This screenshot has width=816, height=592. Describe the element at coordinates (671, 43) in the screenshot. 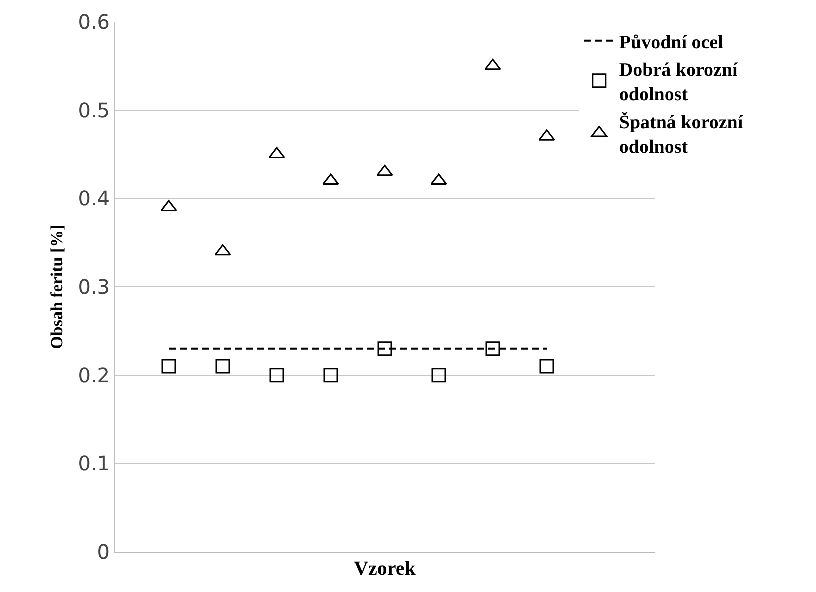

I see `legend-label: Původní ocel` at that location.